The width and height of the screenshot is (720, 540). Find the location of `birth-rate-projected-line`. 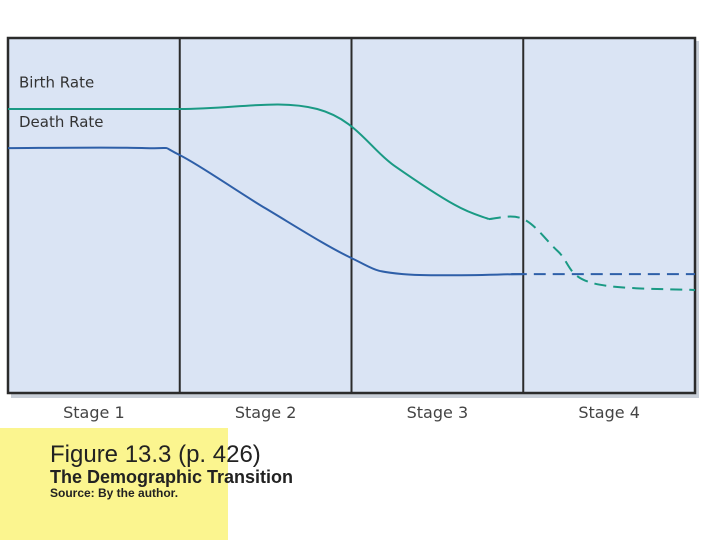

birth-rate-projected-line is located at coordinates (592, 253).